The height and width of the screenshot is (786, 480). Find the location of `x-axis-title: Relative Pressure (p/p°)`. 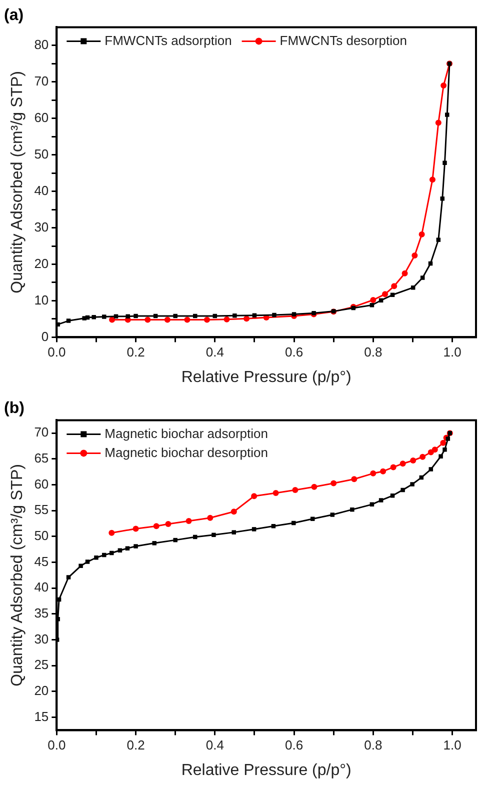

x-axis-title: Relative Pressure (p/p°) is located at coordinates (266, 377).